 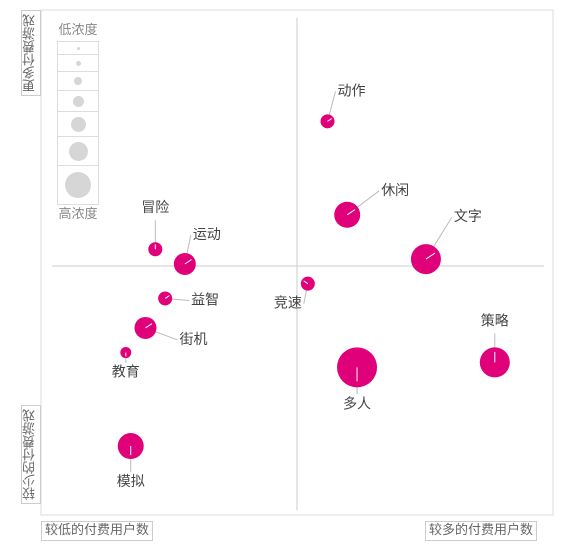 I want to click on x-axis-left-label: 较低的付费用户数, so click(x=97, y=531).